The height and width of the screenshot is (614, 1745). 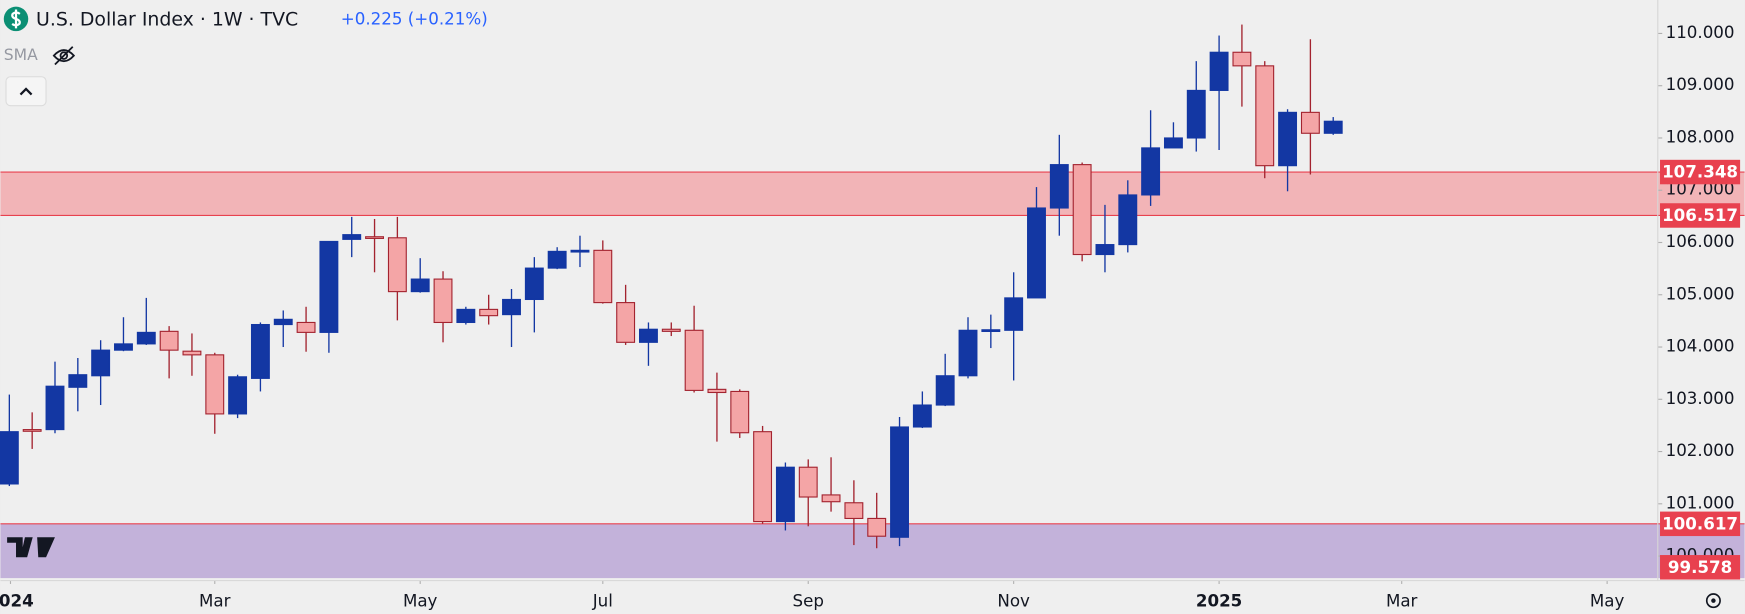 What do you see at coordinates (1219, 600) in the screenshot?
I see `x-tick-label: 2025` at bounding box center [1219, 600].